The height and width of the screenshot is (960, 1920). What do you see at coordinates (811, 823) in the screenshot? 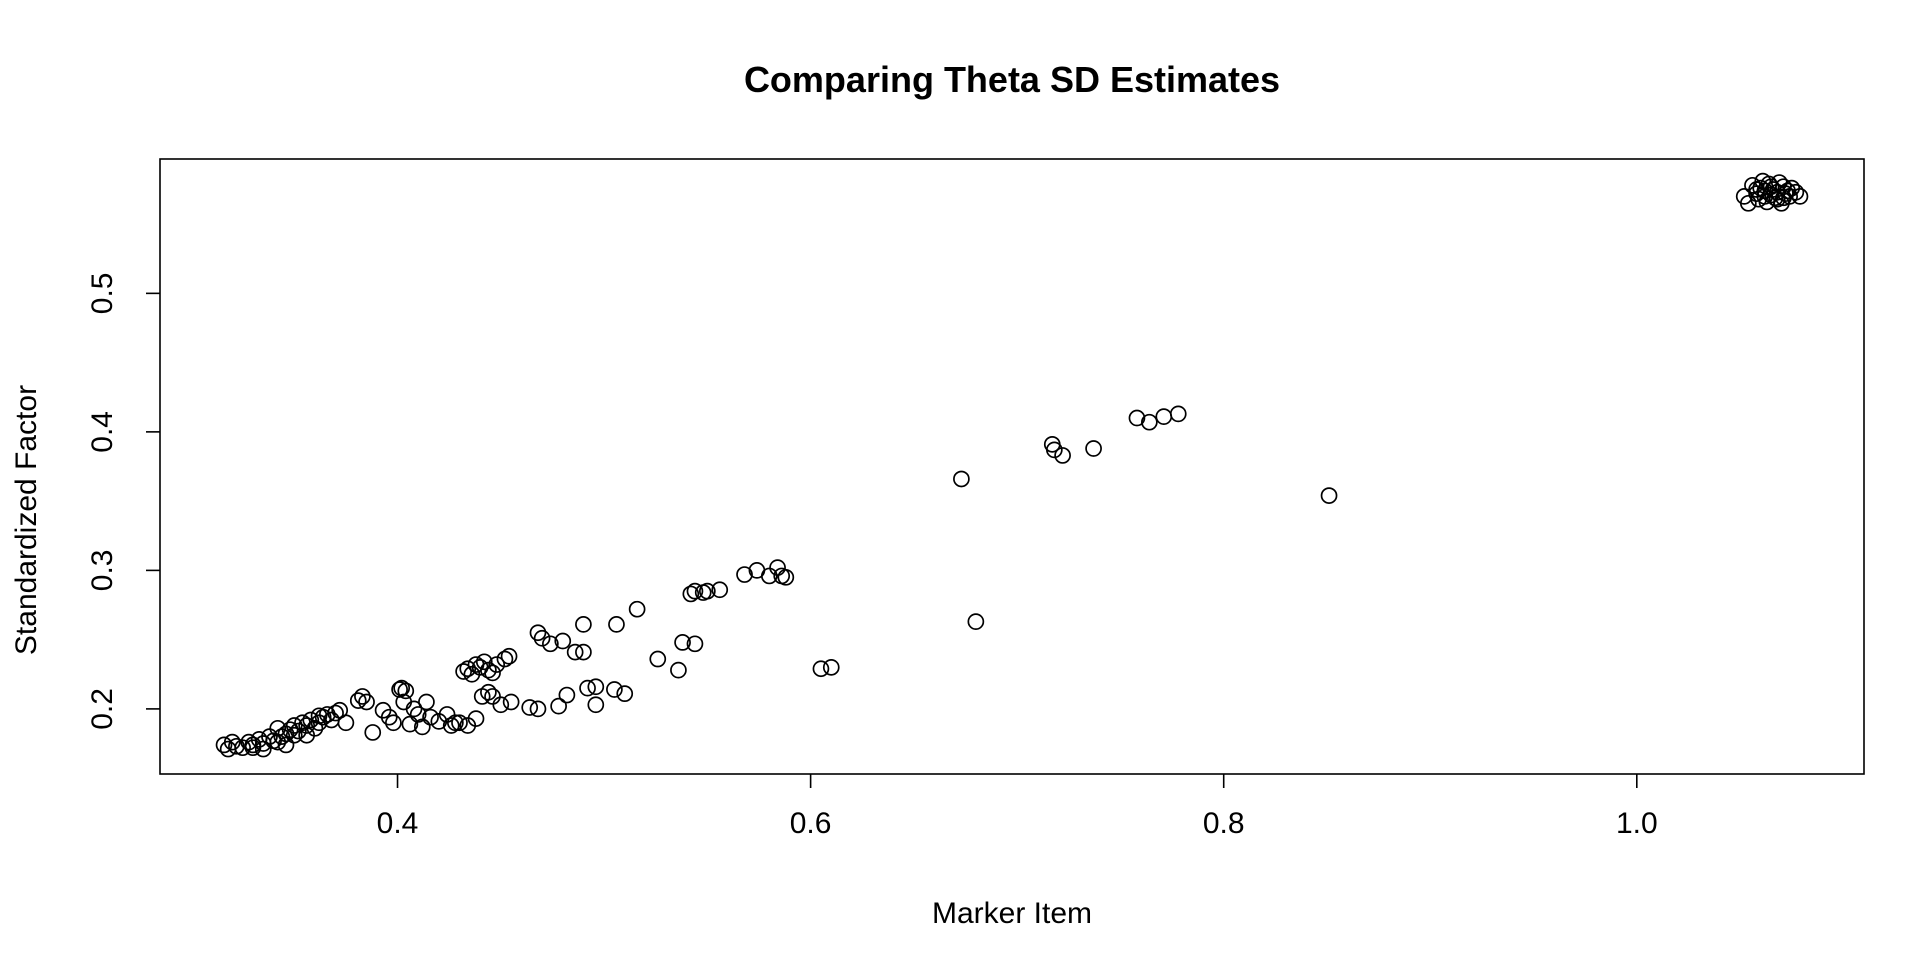
I see `x-tick-label: 0.6` at bounding box center [811, 823].